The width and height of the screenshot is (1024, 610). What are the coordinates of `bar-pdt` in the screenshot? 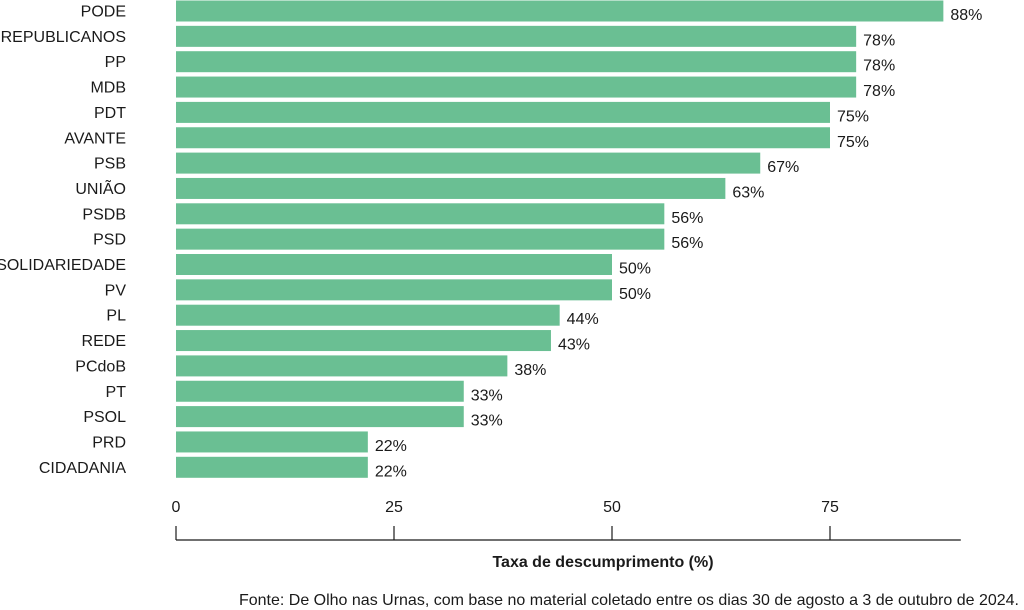 It's located at (503, 112).